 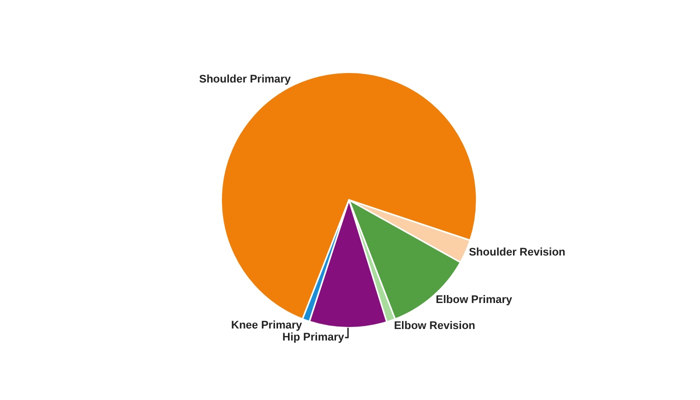 What do you see at coordinates (314, 338) in the screenshot?
I see `slice-label: Hip Primary` at bounding box center [314, 338].